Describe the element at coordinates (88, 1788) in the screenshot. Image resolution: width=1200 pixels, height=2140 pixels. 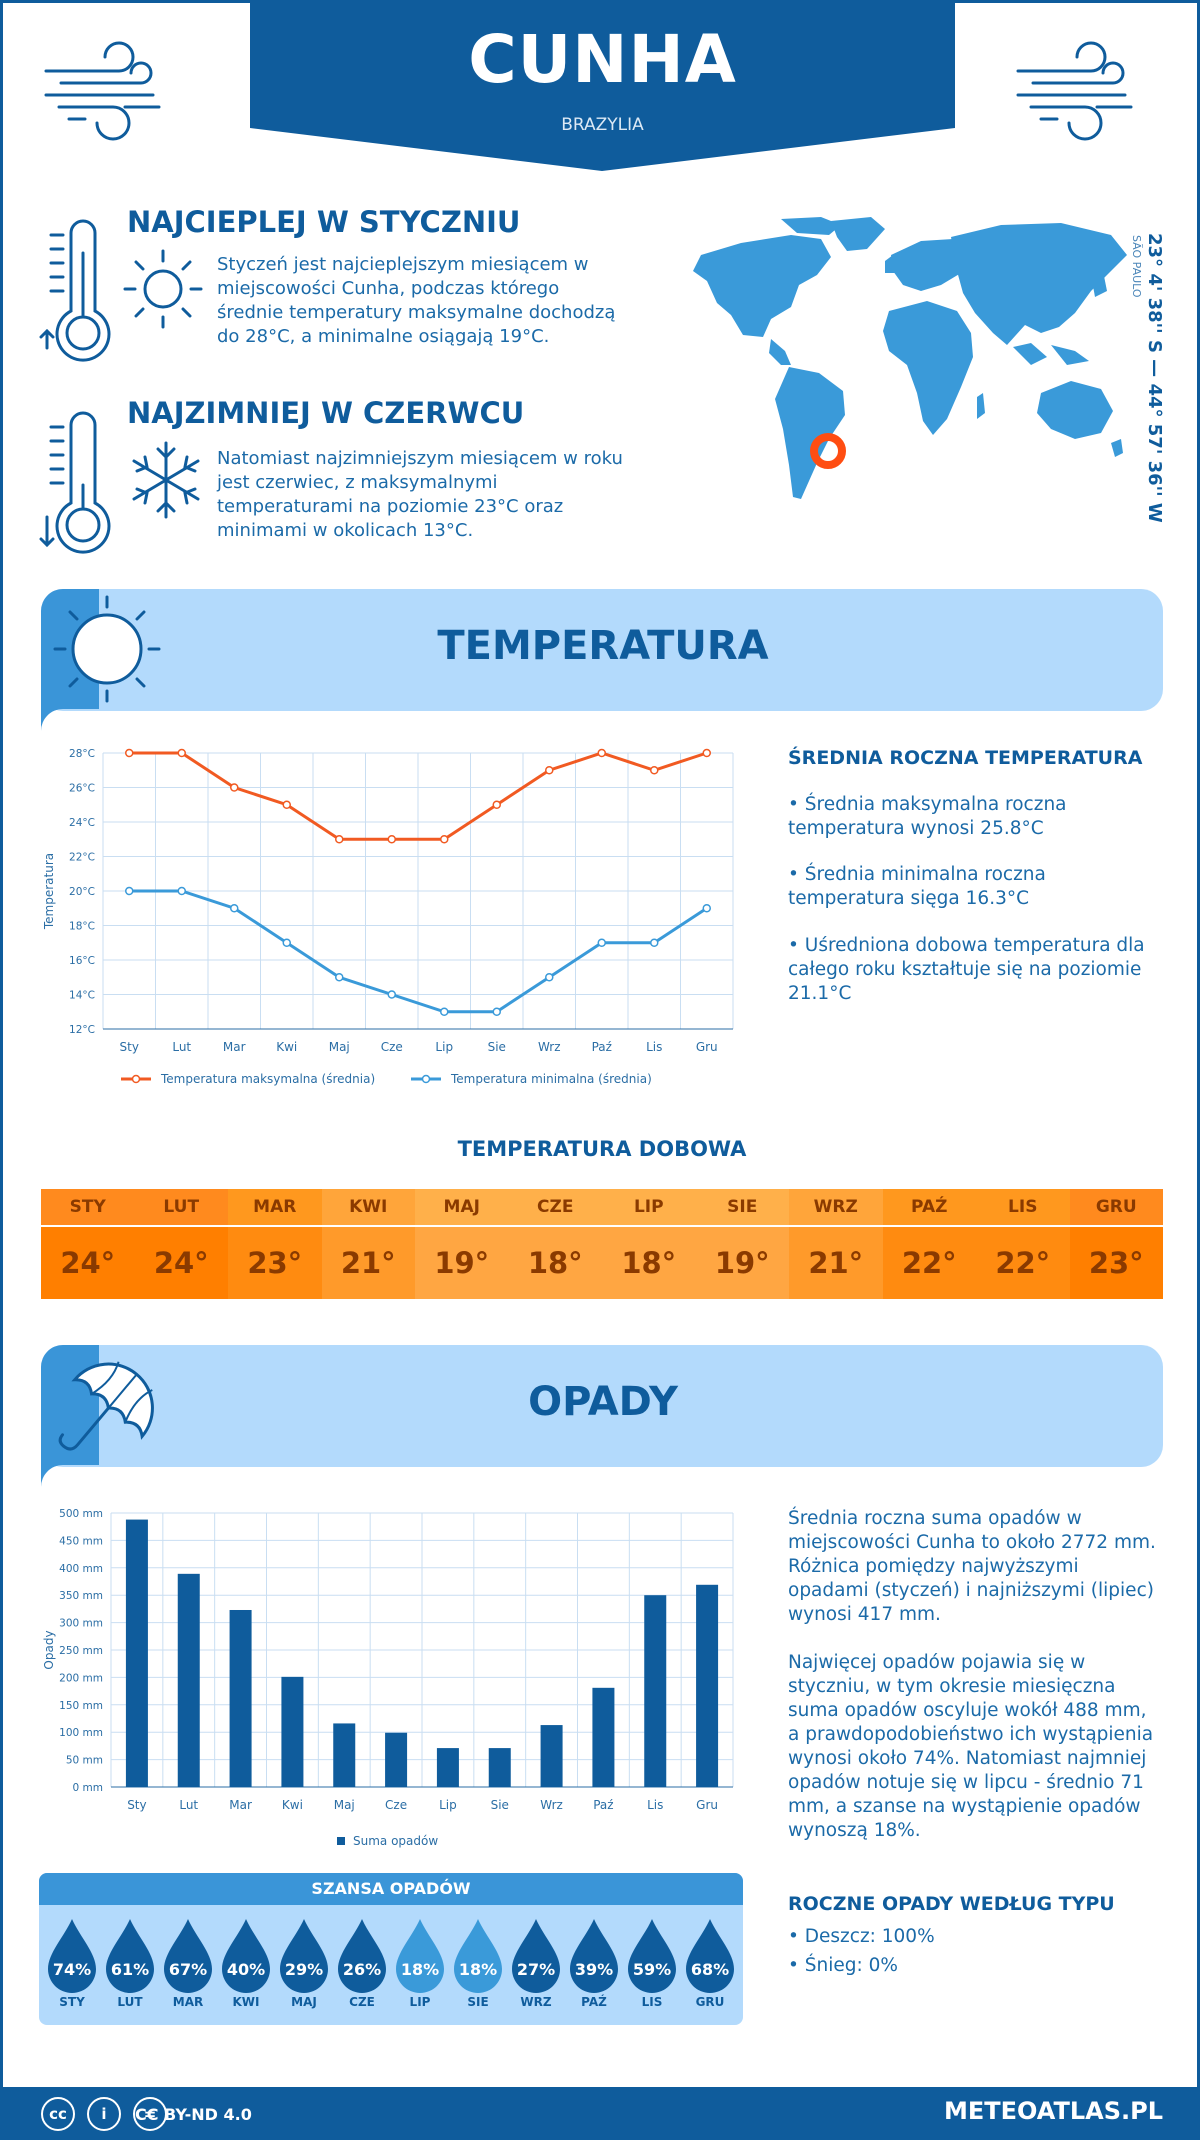
I see `y-tick-label: 0 mm` at that location.